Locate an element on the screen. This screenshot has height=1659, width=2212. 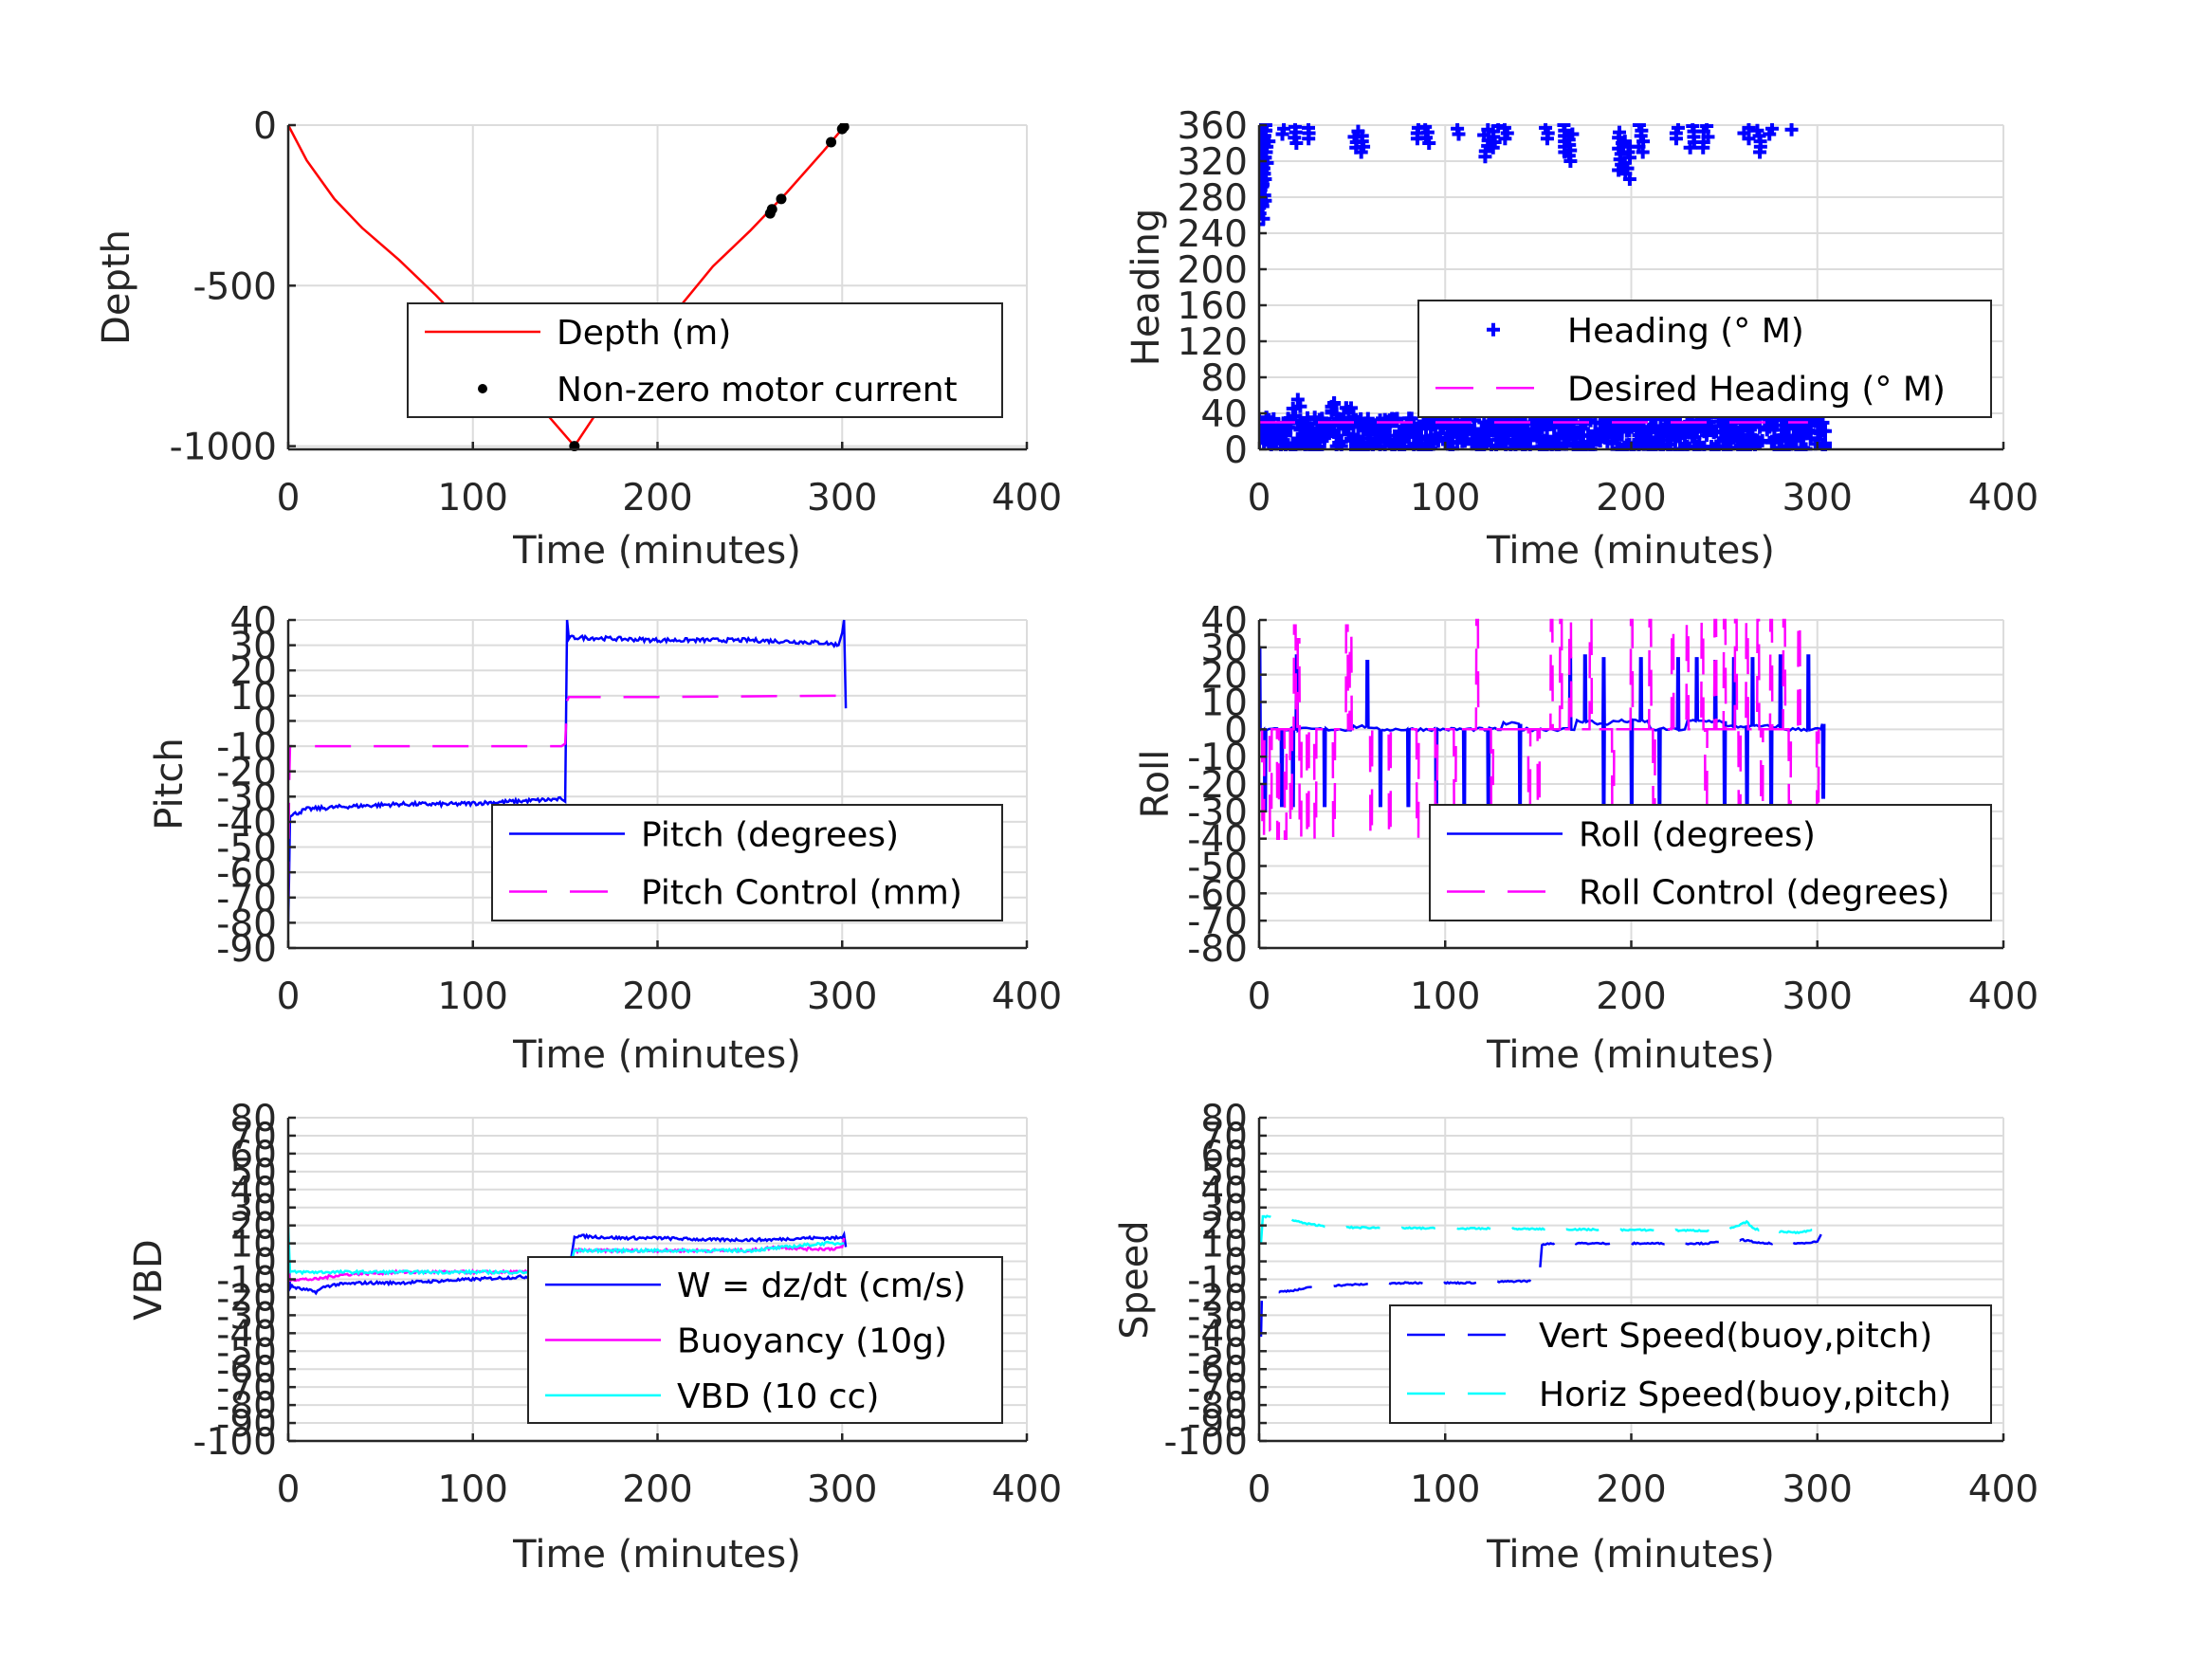
y-axis-label: Pitch is located at coordinates (170, 784).